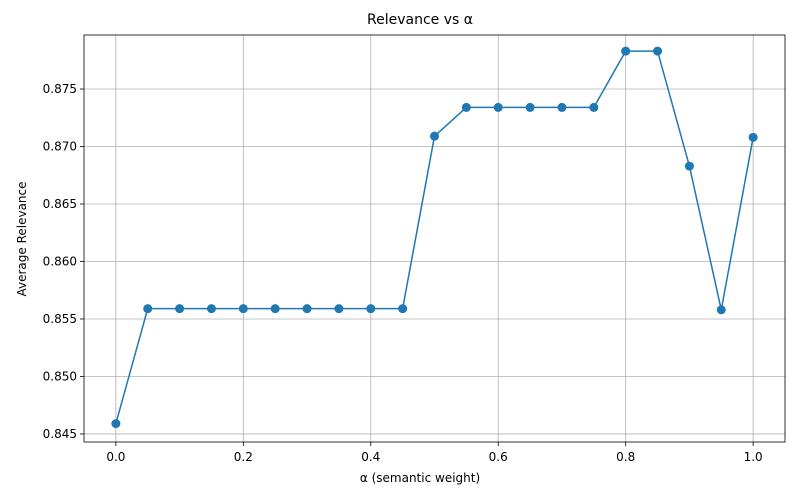 This screenshot has width=800, height=504. I want to click on x-tick-label: 0.8, so click(625, 457).